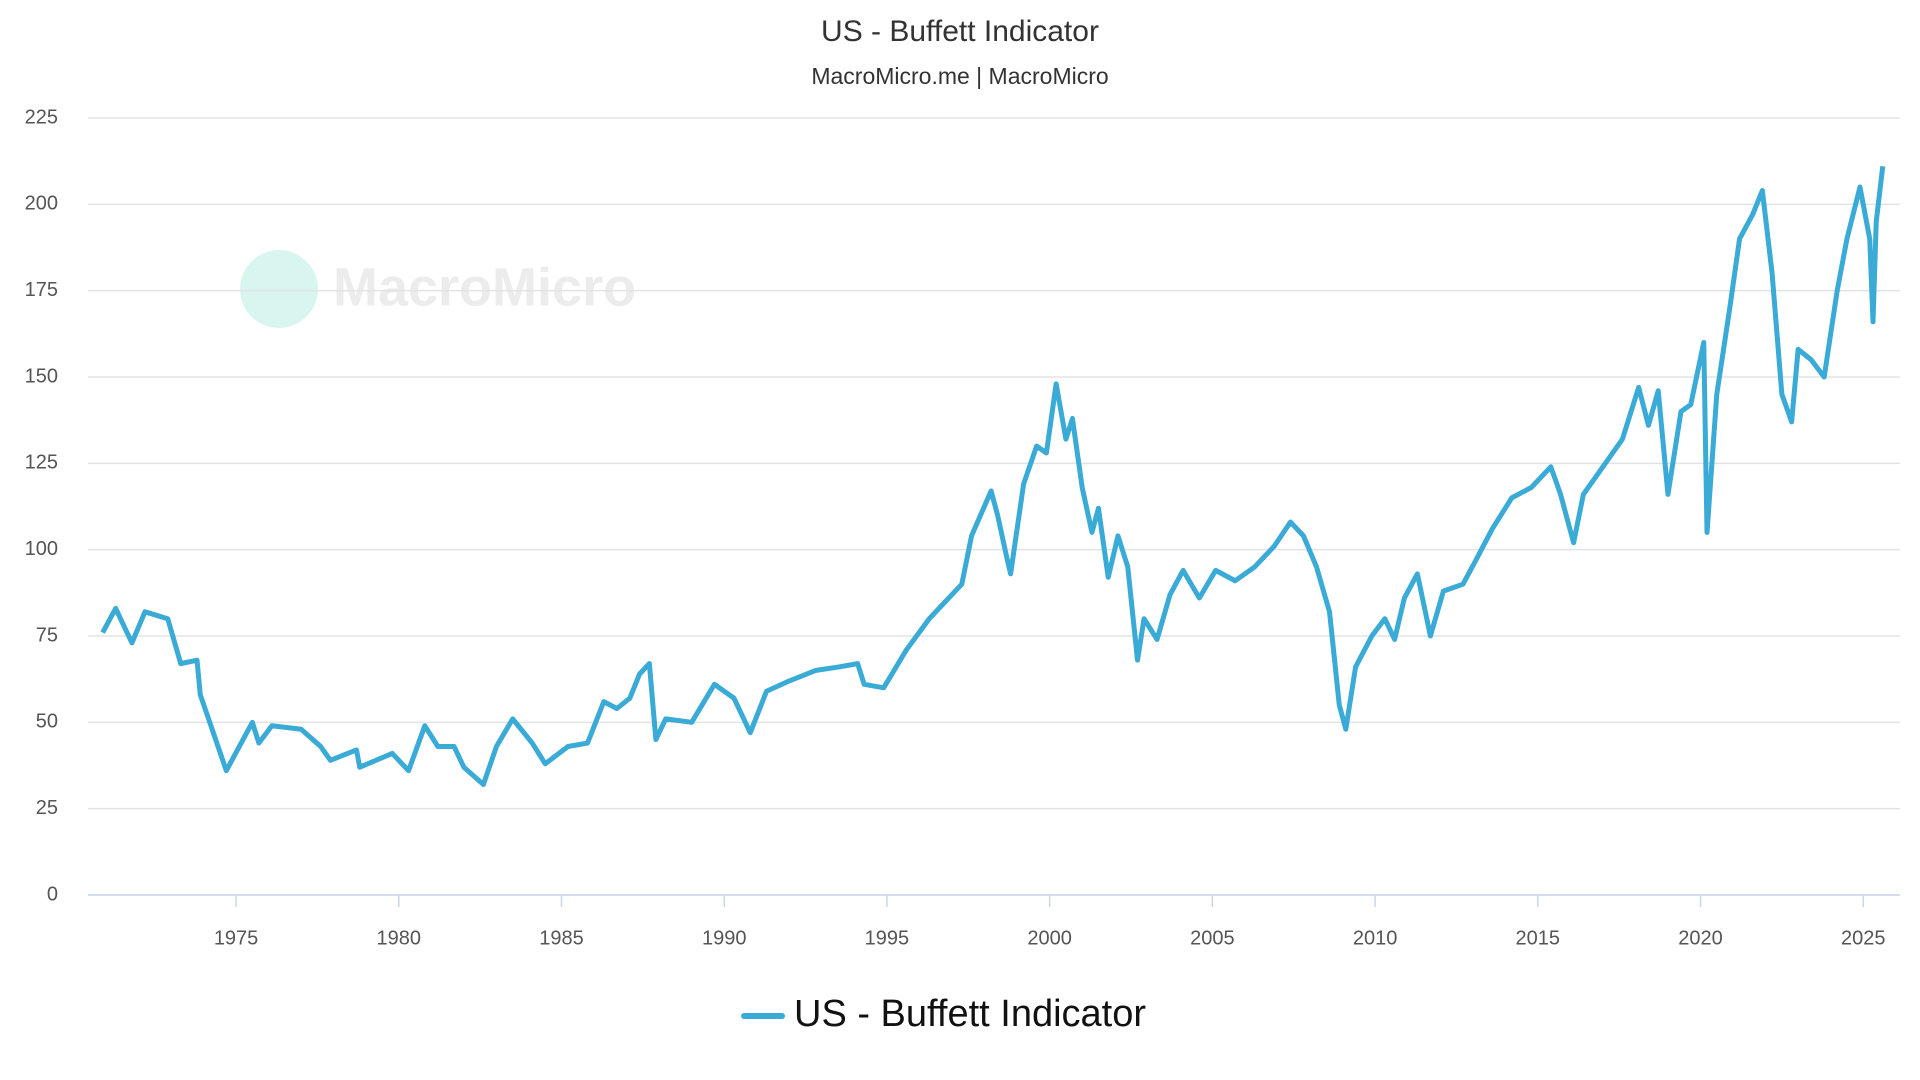 Image resolution: width=1920 pixels, height=1080 pixels. What do you see at coordinates (41, 117) in the screenshot?
I see `y-tick-label: 225` at bounding box center [41, 117].